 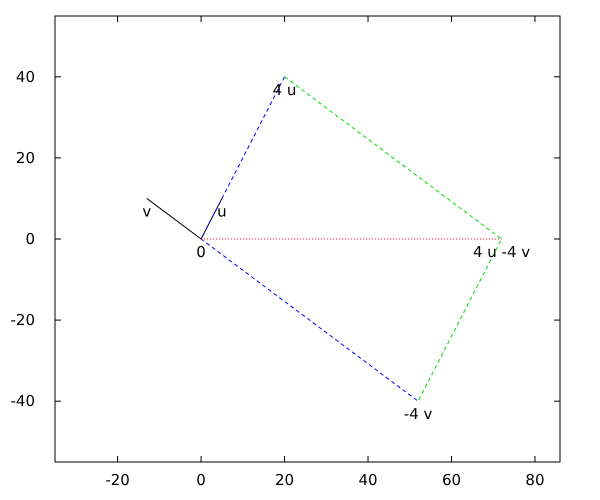 What do you see at coordinates (222, 211) in the screenshot?
I see `annotation: u` at bounding box center [222, 211].